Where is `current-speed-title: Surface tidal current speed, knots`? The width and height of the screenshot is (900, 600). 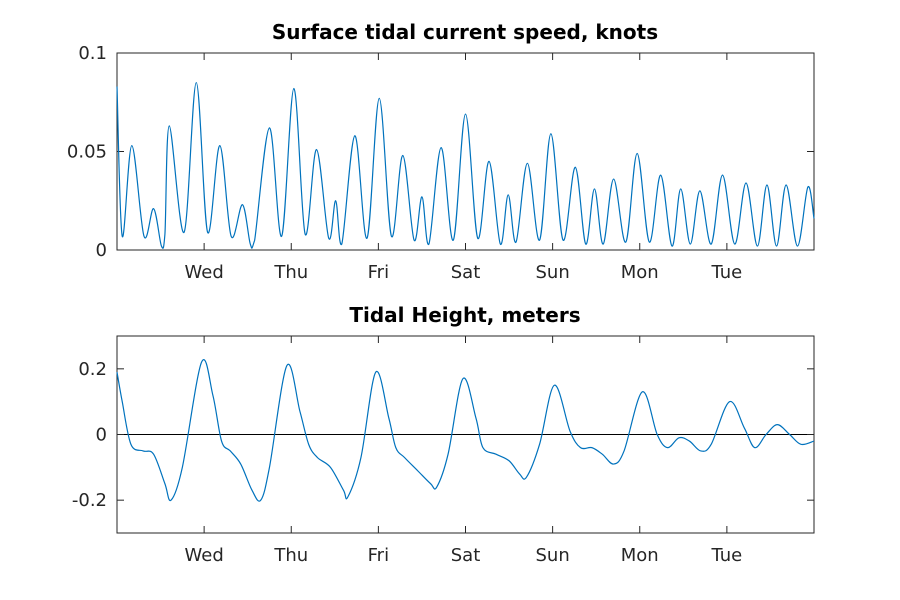 current-speed-title: Surface tidal current speed, knots is located at coordinates (465, 32).